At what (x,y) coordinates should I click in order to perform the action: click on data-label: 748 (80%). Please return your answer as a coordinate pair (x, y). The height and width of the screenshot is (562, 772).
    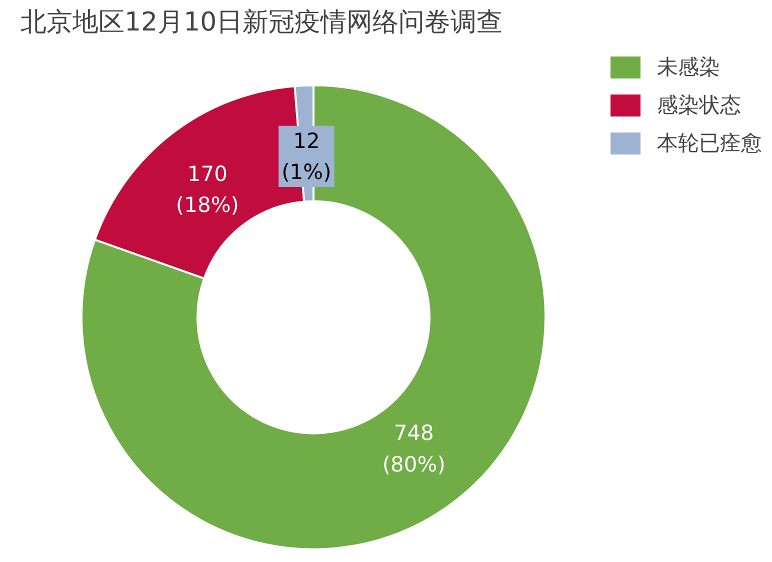
    Looking at the image, I should click on (414, 448).